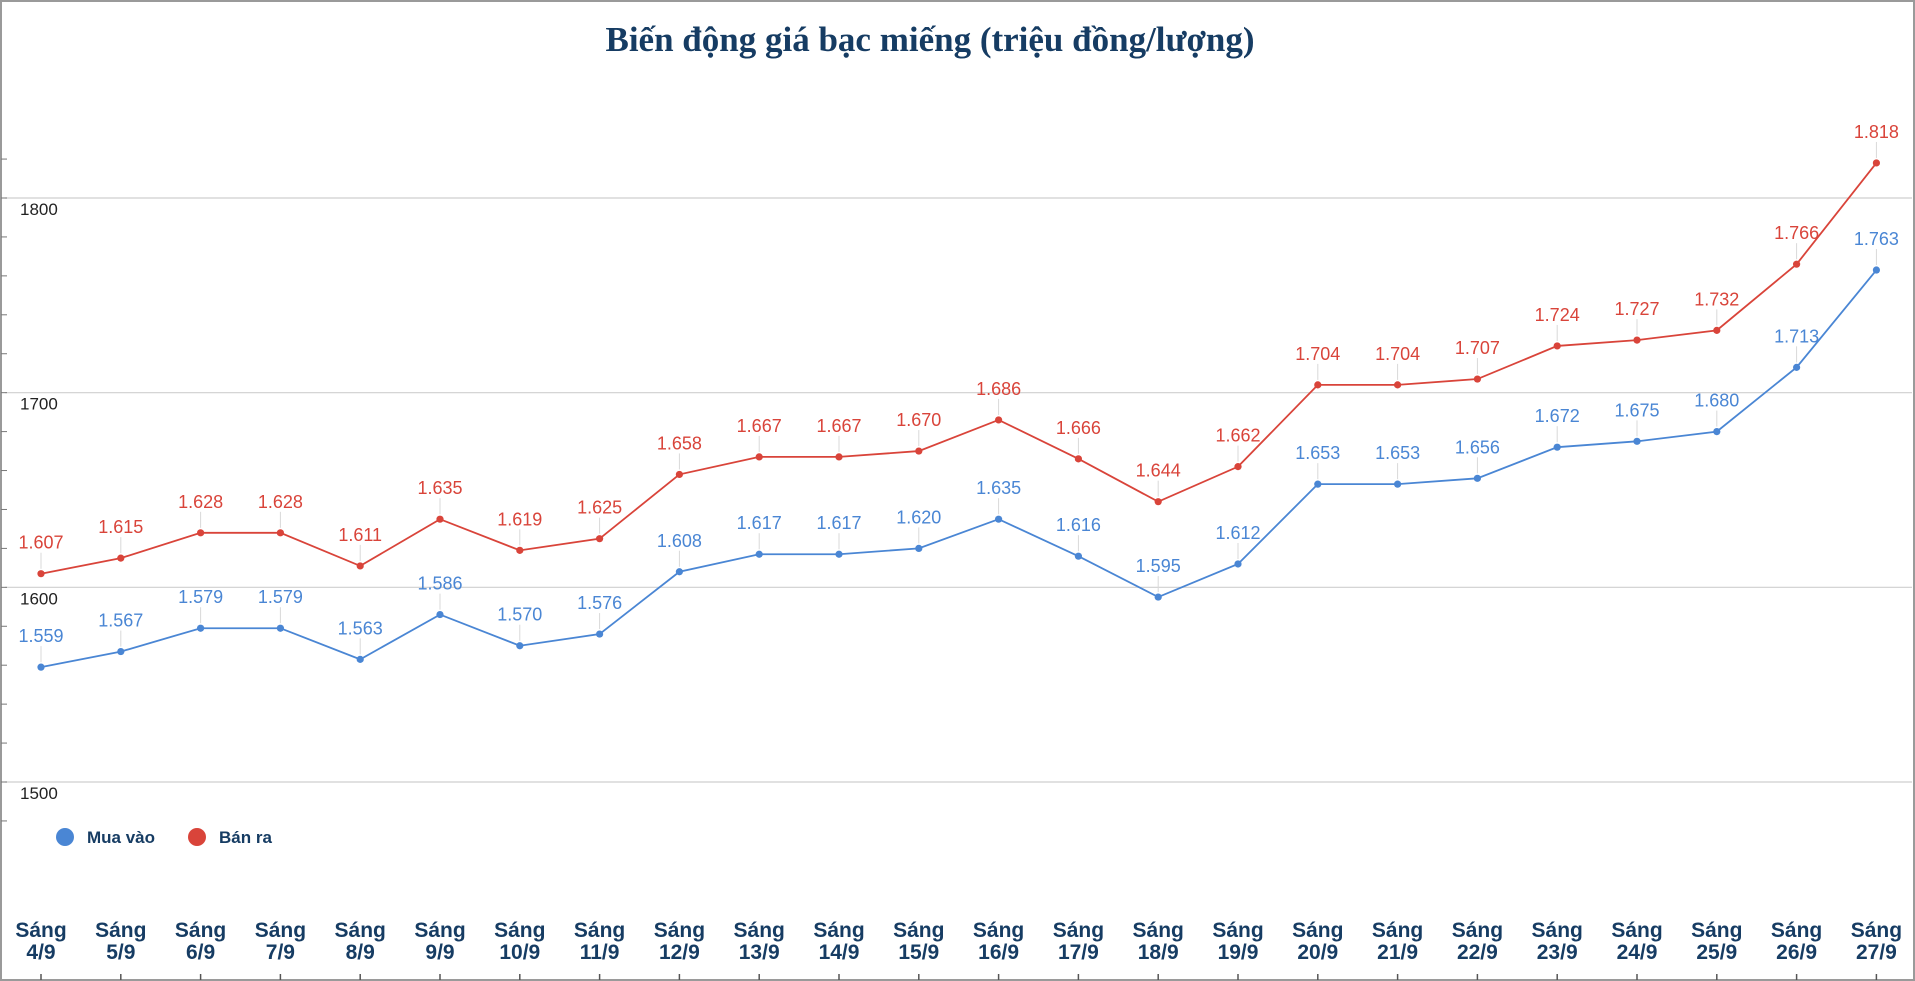 This screenshot has width=1915, height=981. What do you see at coordinates (1796, 336) in the screenshot?
I see `data-label: 1.713` at bounding box center [1796, 336].